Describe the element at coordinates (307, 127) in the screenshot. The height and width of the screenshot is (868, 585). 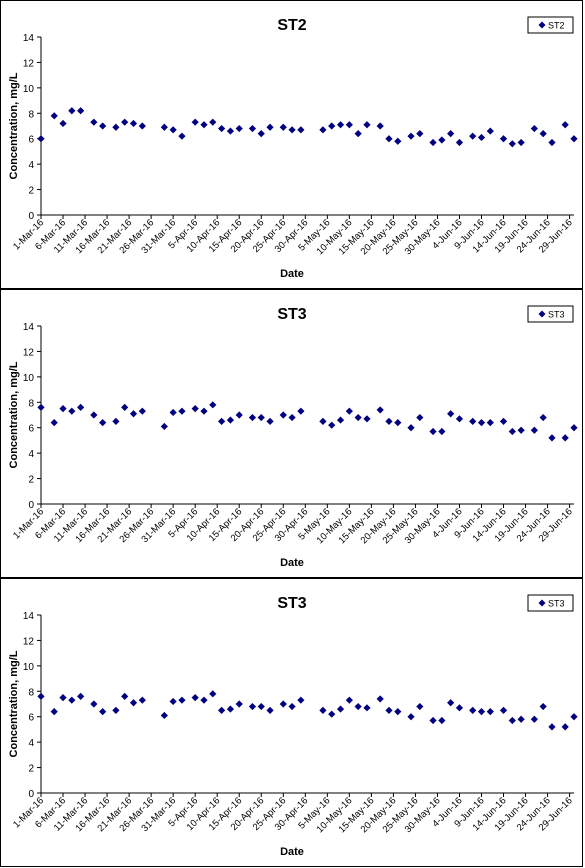
I see `series-markers` at that location.